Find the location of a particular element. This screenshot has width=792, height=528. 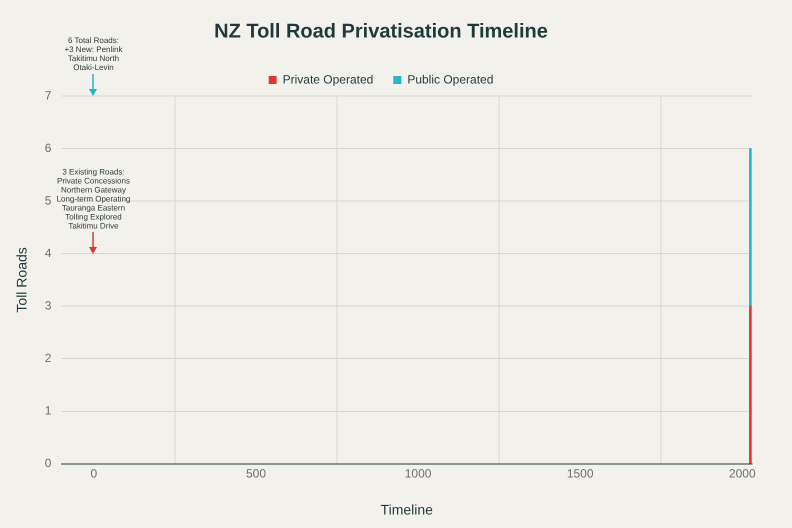

x-tick-label: 1000 is located at coordinates (418, 473).